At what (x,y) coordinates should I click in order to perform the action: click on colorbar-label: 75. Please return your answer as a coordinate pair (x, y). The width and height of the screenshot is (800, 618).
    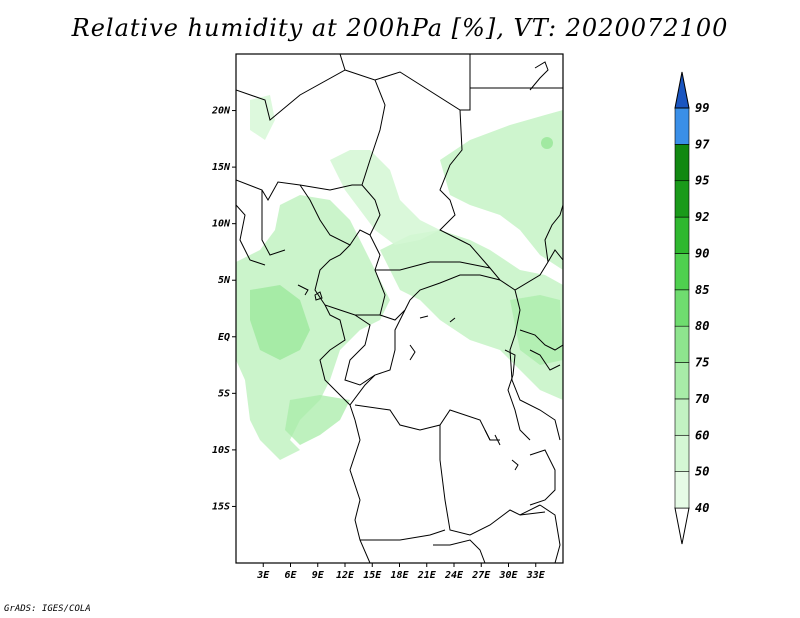
    Looking at the image, I should click on (702, 363).